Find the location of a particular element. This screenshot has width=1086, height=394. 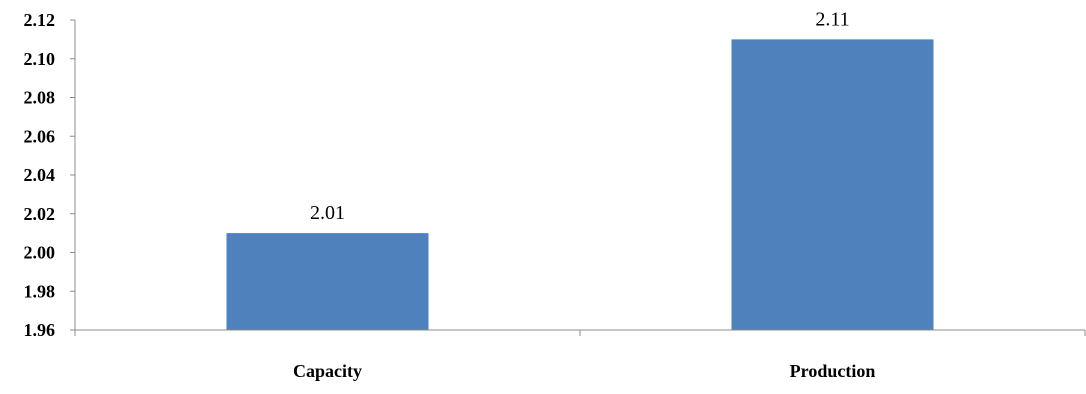

y-tick-label: 2.04 is located at coordinates (40, 175).